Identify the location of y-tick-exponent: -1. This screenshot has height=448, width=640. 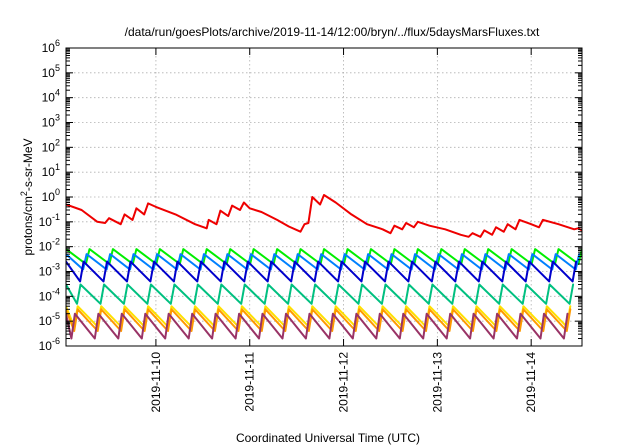
(56, 217).